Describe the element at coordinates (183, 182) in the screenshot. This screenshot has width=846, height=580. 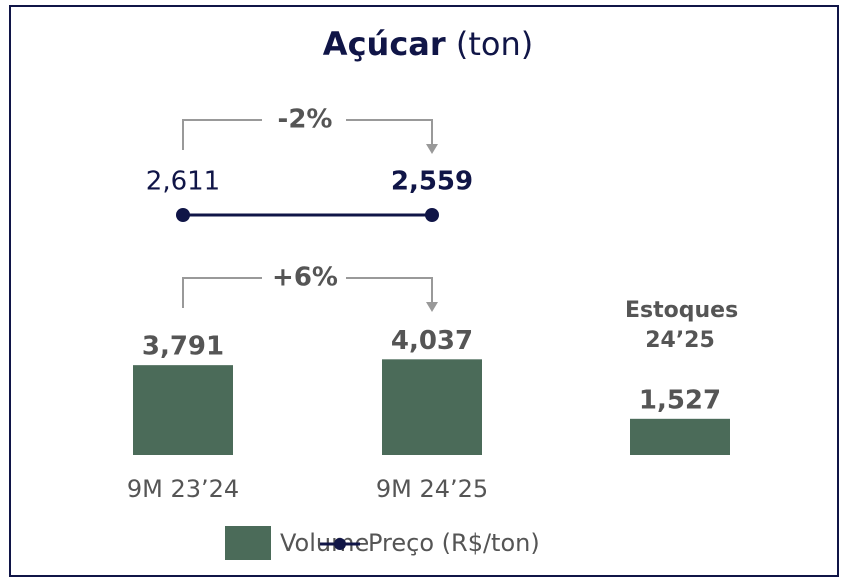
I see `price-label: 2,611` at that location.